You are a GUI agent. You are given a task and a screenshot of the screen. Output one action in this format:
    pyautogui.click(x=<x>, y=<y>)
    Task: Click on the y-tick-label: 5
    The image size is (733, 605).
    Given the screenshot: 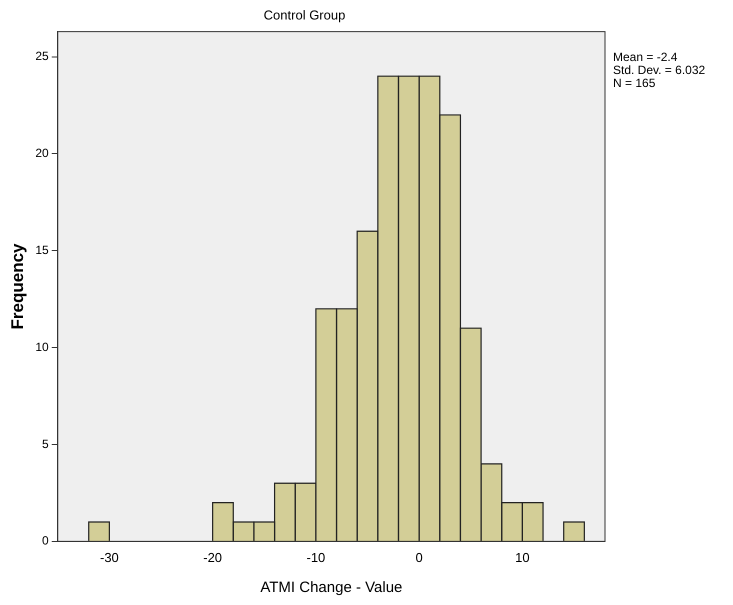 What is the action you would take?
    pyautogui.click(x=46, y=443)
    